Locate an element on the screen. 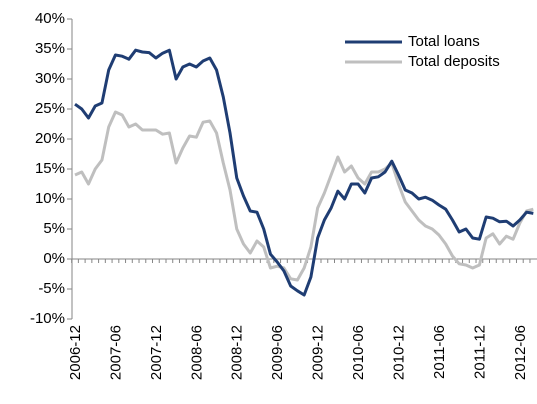 This screenshot has height=404, width=537. x-tick-label: 2007-12 is located at coordinates (156, 352).